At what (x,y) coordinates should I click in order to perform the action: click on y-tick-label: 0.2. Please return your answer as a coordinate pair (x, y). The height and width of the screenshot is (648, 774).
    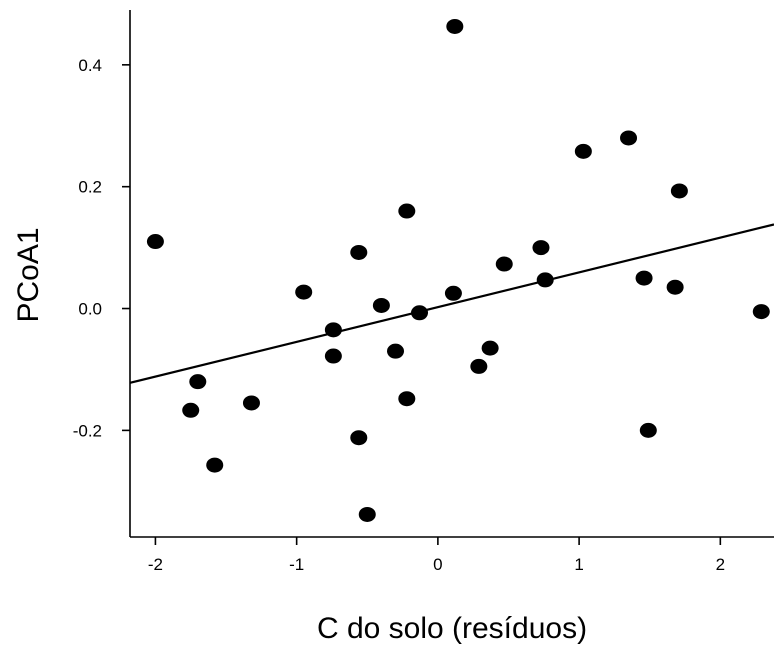
    Looking at the image, I should click on (90, 187).